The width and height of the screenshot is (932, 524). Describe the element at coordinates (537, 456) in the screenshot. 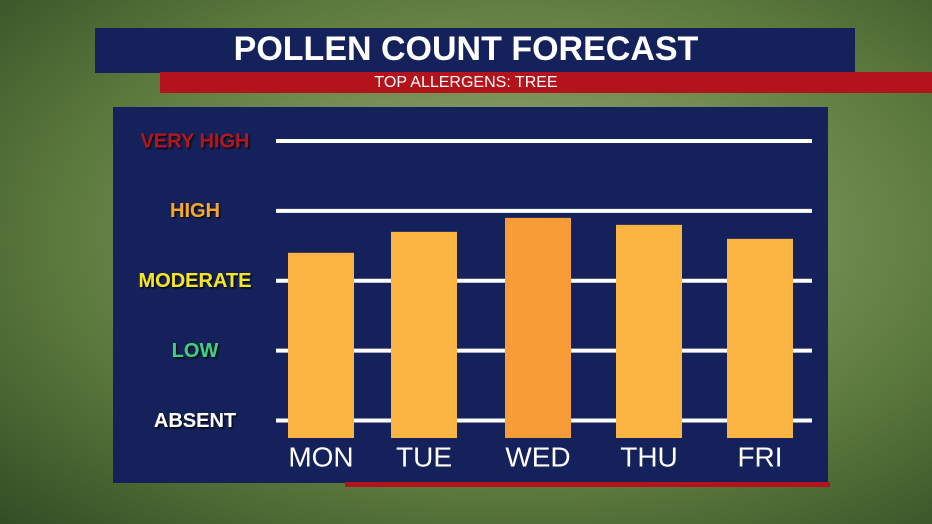

I see `x-tick-label: WED` at that location.